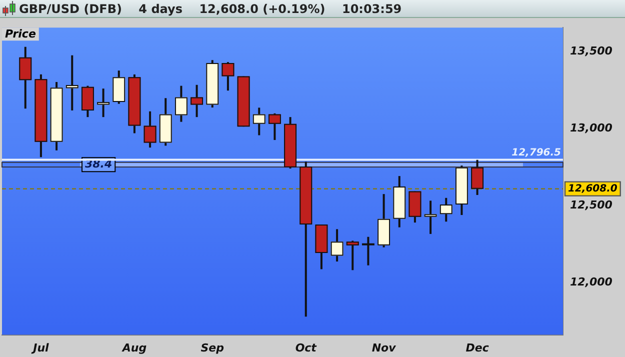 This screenshot has width=625, height=357. I want to click on x-tick-label: Nov, so click(384, 347).